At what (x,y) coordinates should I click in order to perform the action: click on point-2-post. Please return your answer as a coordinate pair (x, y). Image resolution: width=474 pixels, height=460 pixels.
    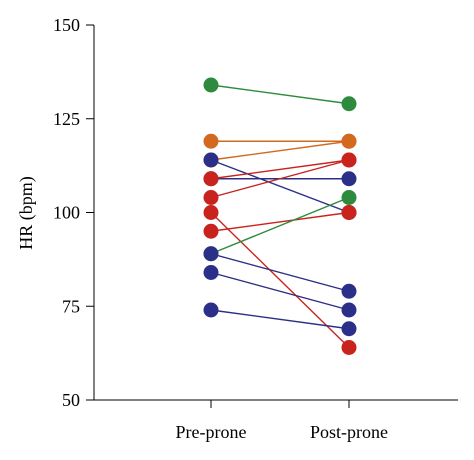
    Looking at the image, I should click on (349, 141).